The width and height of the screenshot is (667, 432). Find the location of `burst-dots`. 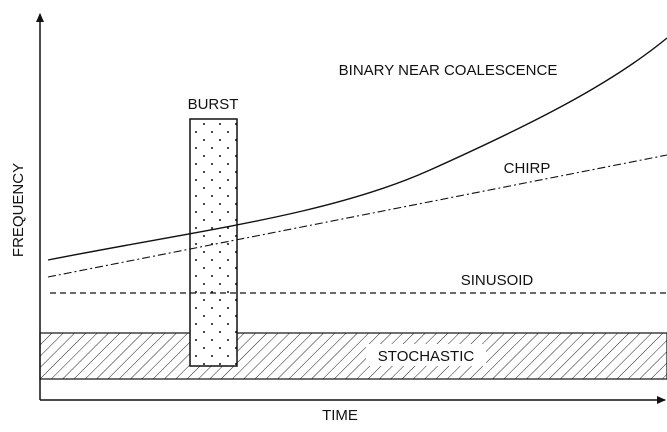

burst-dots is located at coordinates (213, 242).